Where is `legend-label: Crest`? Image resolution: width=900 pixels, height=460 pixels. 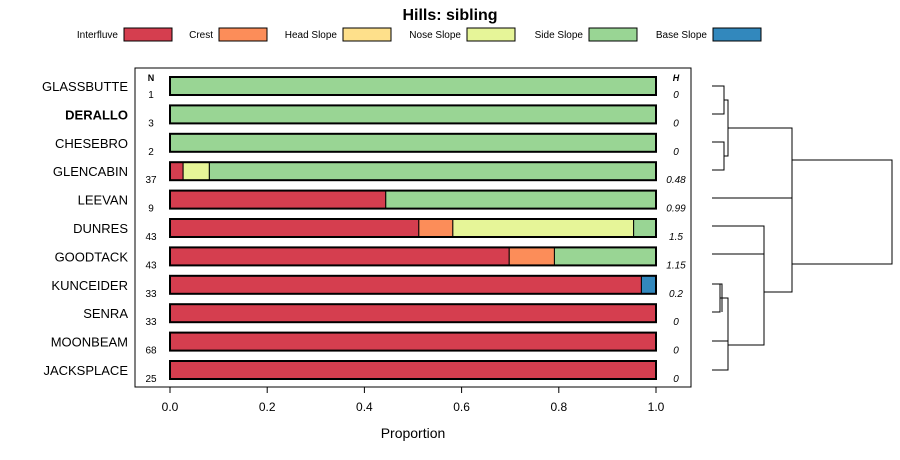 legend-label: Crest is located at coordinates (201, 35).